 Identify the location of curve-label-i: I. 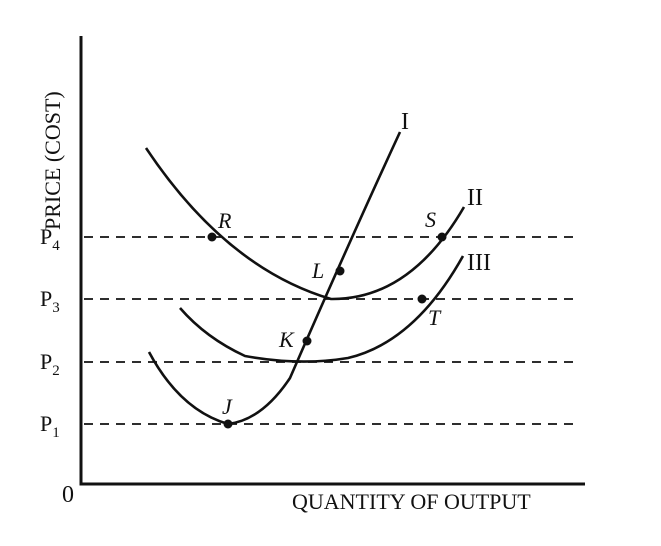
(405, 122).